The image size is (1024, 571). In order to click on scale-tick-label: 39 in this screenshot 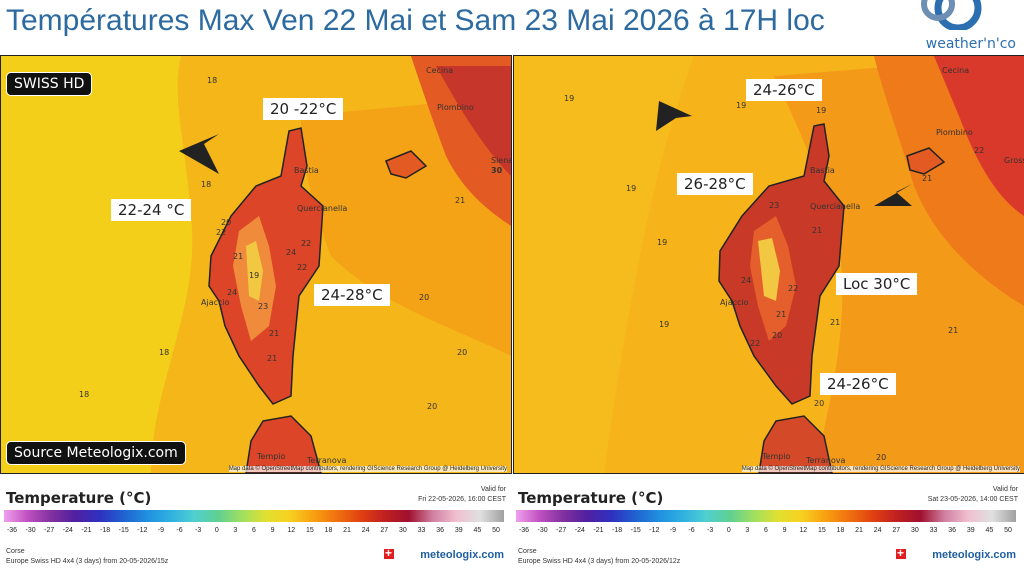, I will do `click(970, 530)`.